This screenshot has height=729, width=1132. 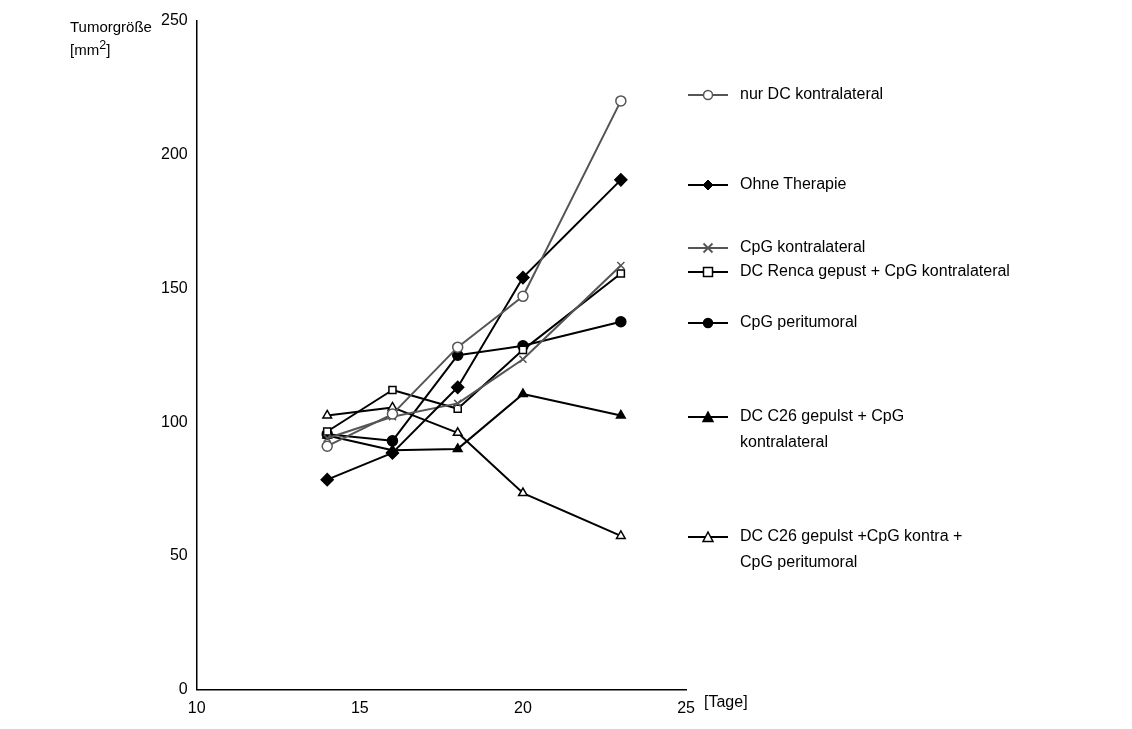 I want to click on x-tick-label: 20, so click(x=523, y=707).